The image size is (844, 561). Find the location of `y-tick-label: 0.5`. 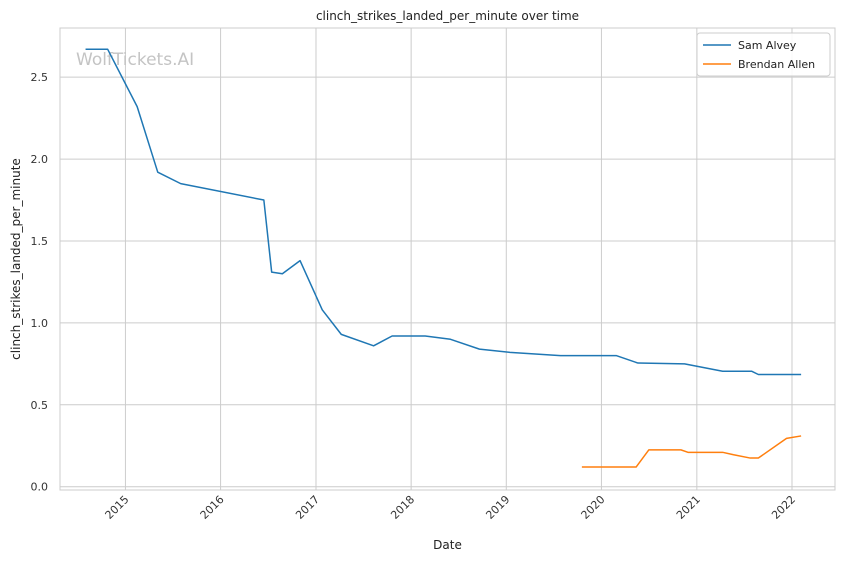

y-tick-label: 0.5 is located at coordinates (40, 405).